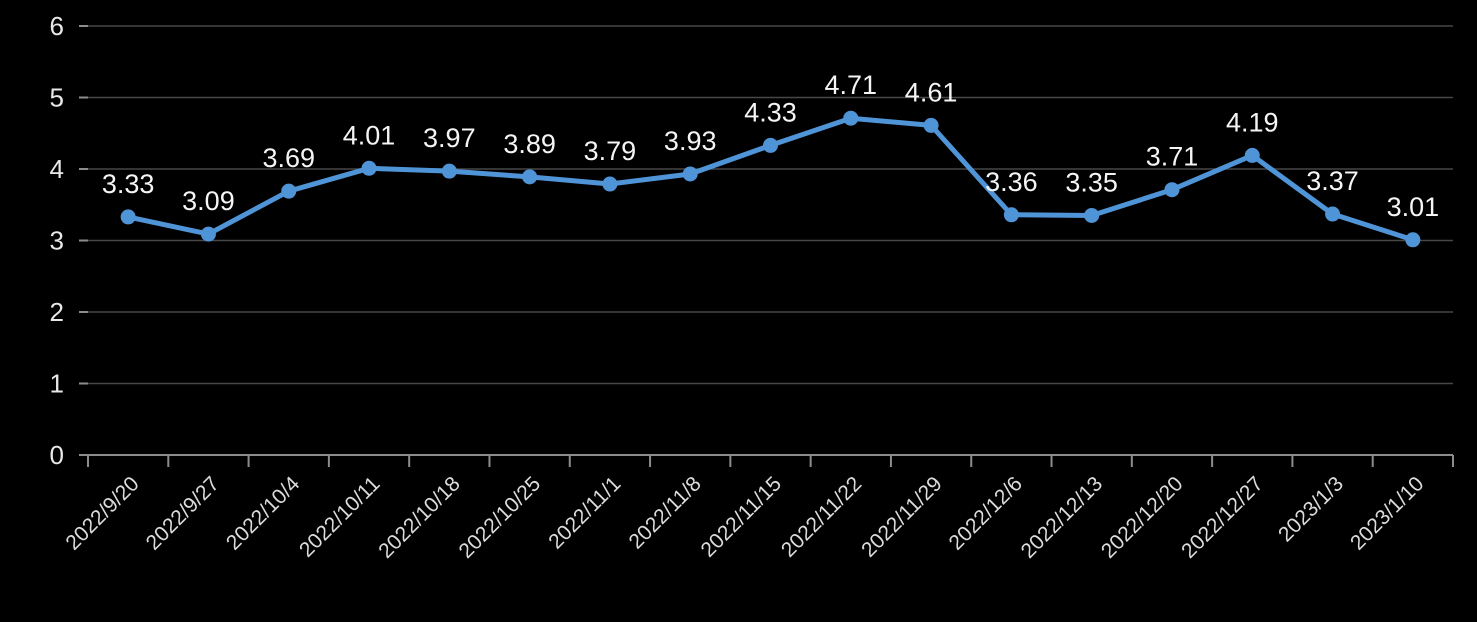  Describe the element at coordinates (57, 98) in the screenshot. I see `y-axis-label: 5` at that location.